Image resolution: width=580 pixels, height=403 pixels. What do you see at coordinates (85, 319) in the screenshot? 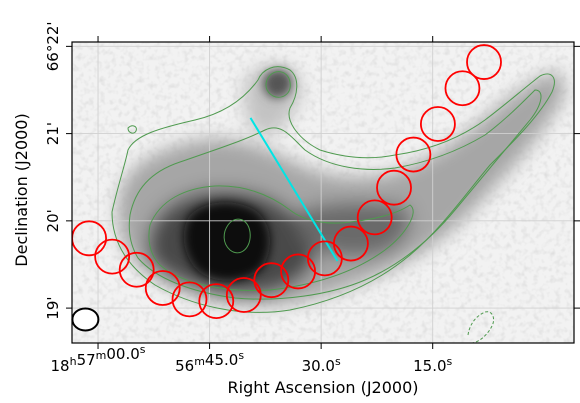
I see `beam-ellipse` at bounding box center [85, 319].